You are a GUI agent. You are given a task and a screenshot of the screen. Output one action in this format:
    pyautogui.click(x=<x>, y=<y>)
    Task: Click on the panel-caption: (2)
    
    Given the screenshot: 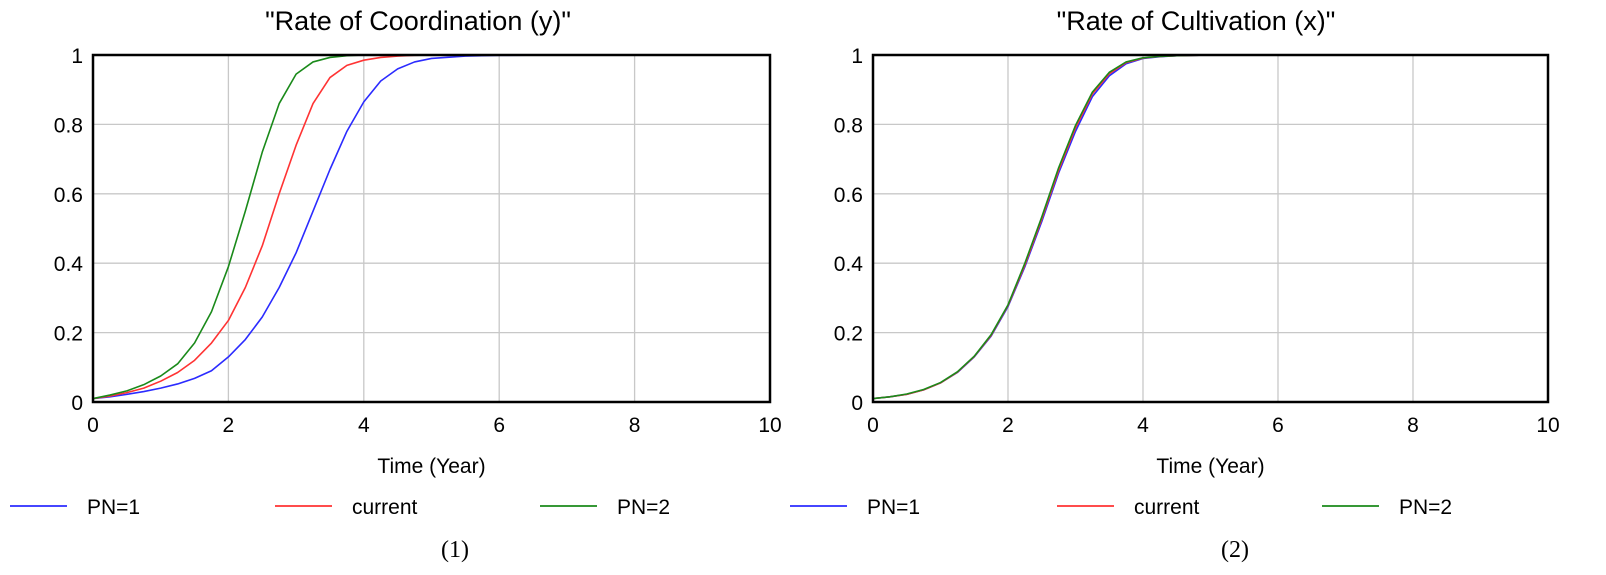 What is the action you would take?
    pyautogui.click(x=1235, y=550)
    